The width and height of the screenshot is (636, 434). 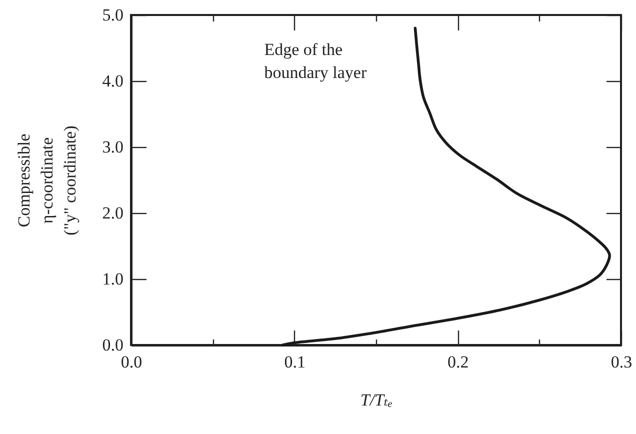 I want to click on y-tick-label: 2.0, so click(x=113, y=213).